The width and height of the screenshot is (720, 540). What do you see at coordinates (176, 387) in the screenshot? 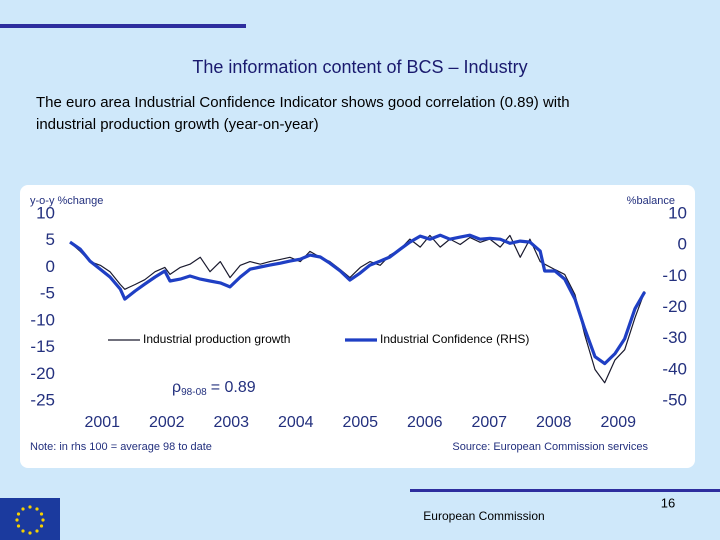
I see `annotation-symbol: ρ` at bounding box center [176, 387].